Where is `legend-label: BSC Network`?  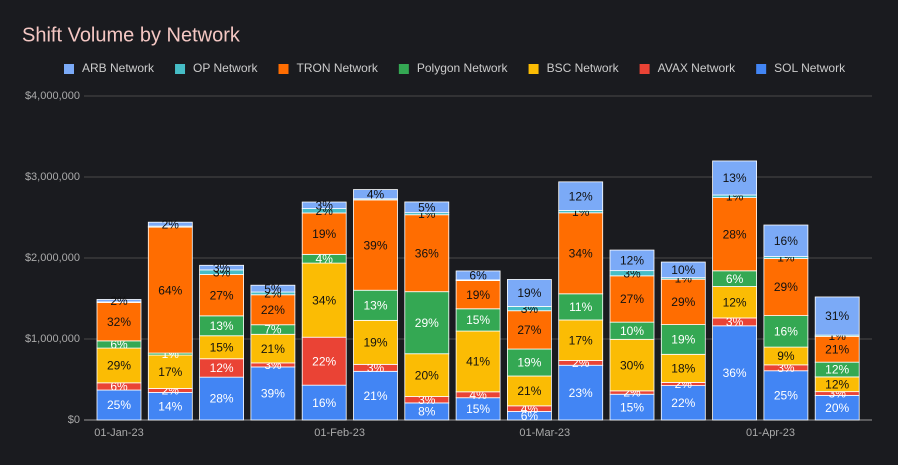
legend-label: BSC Network is located at coordinates (583, 68).